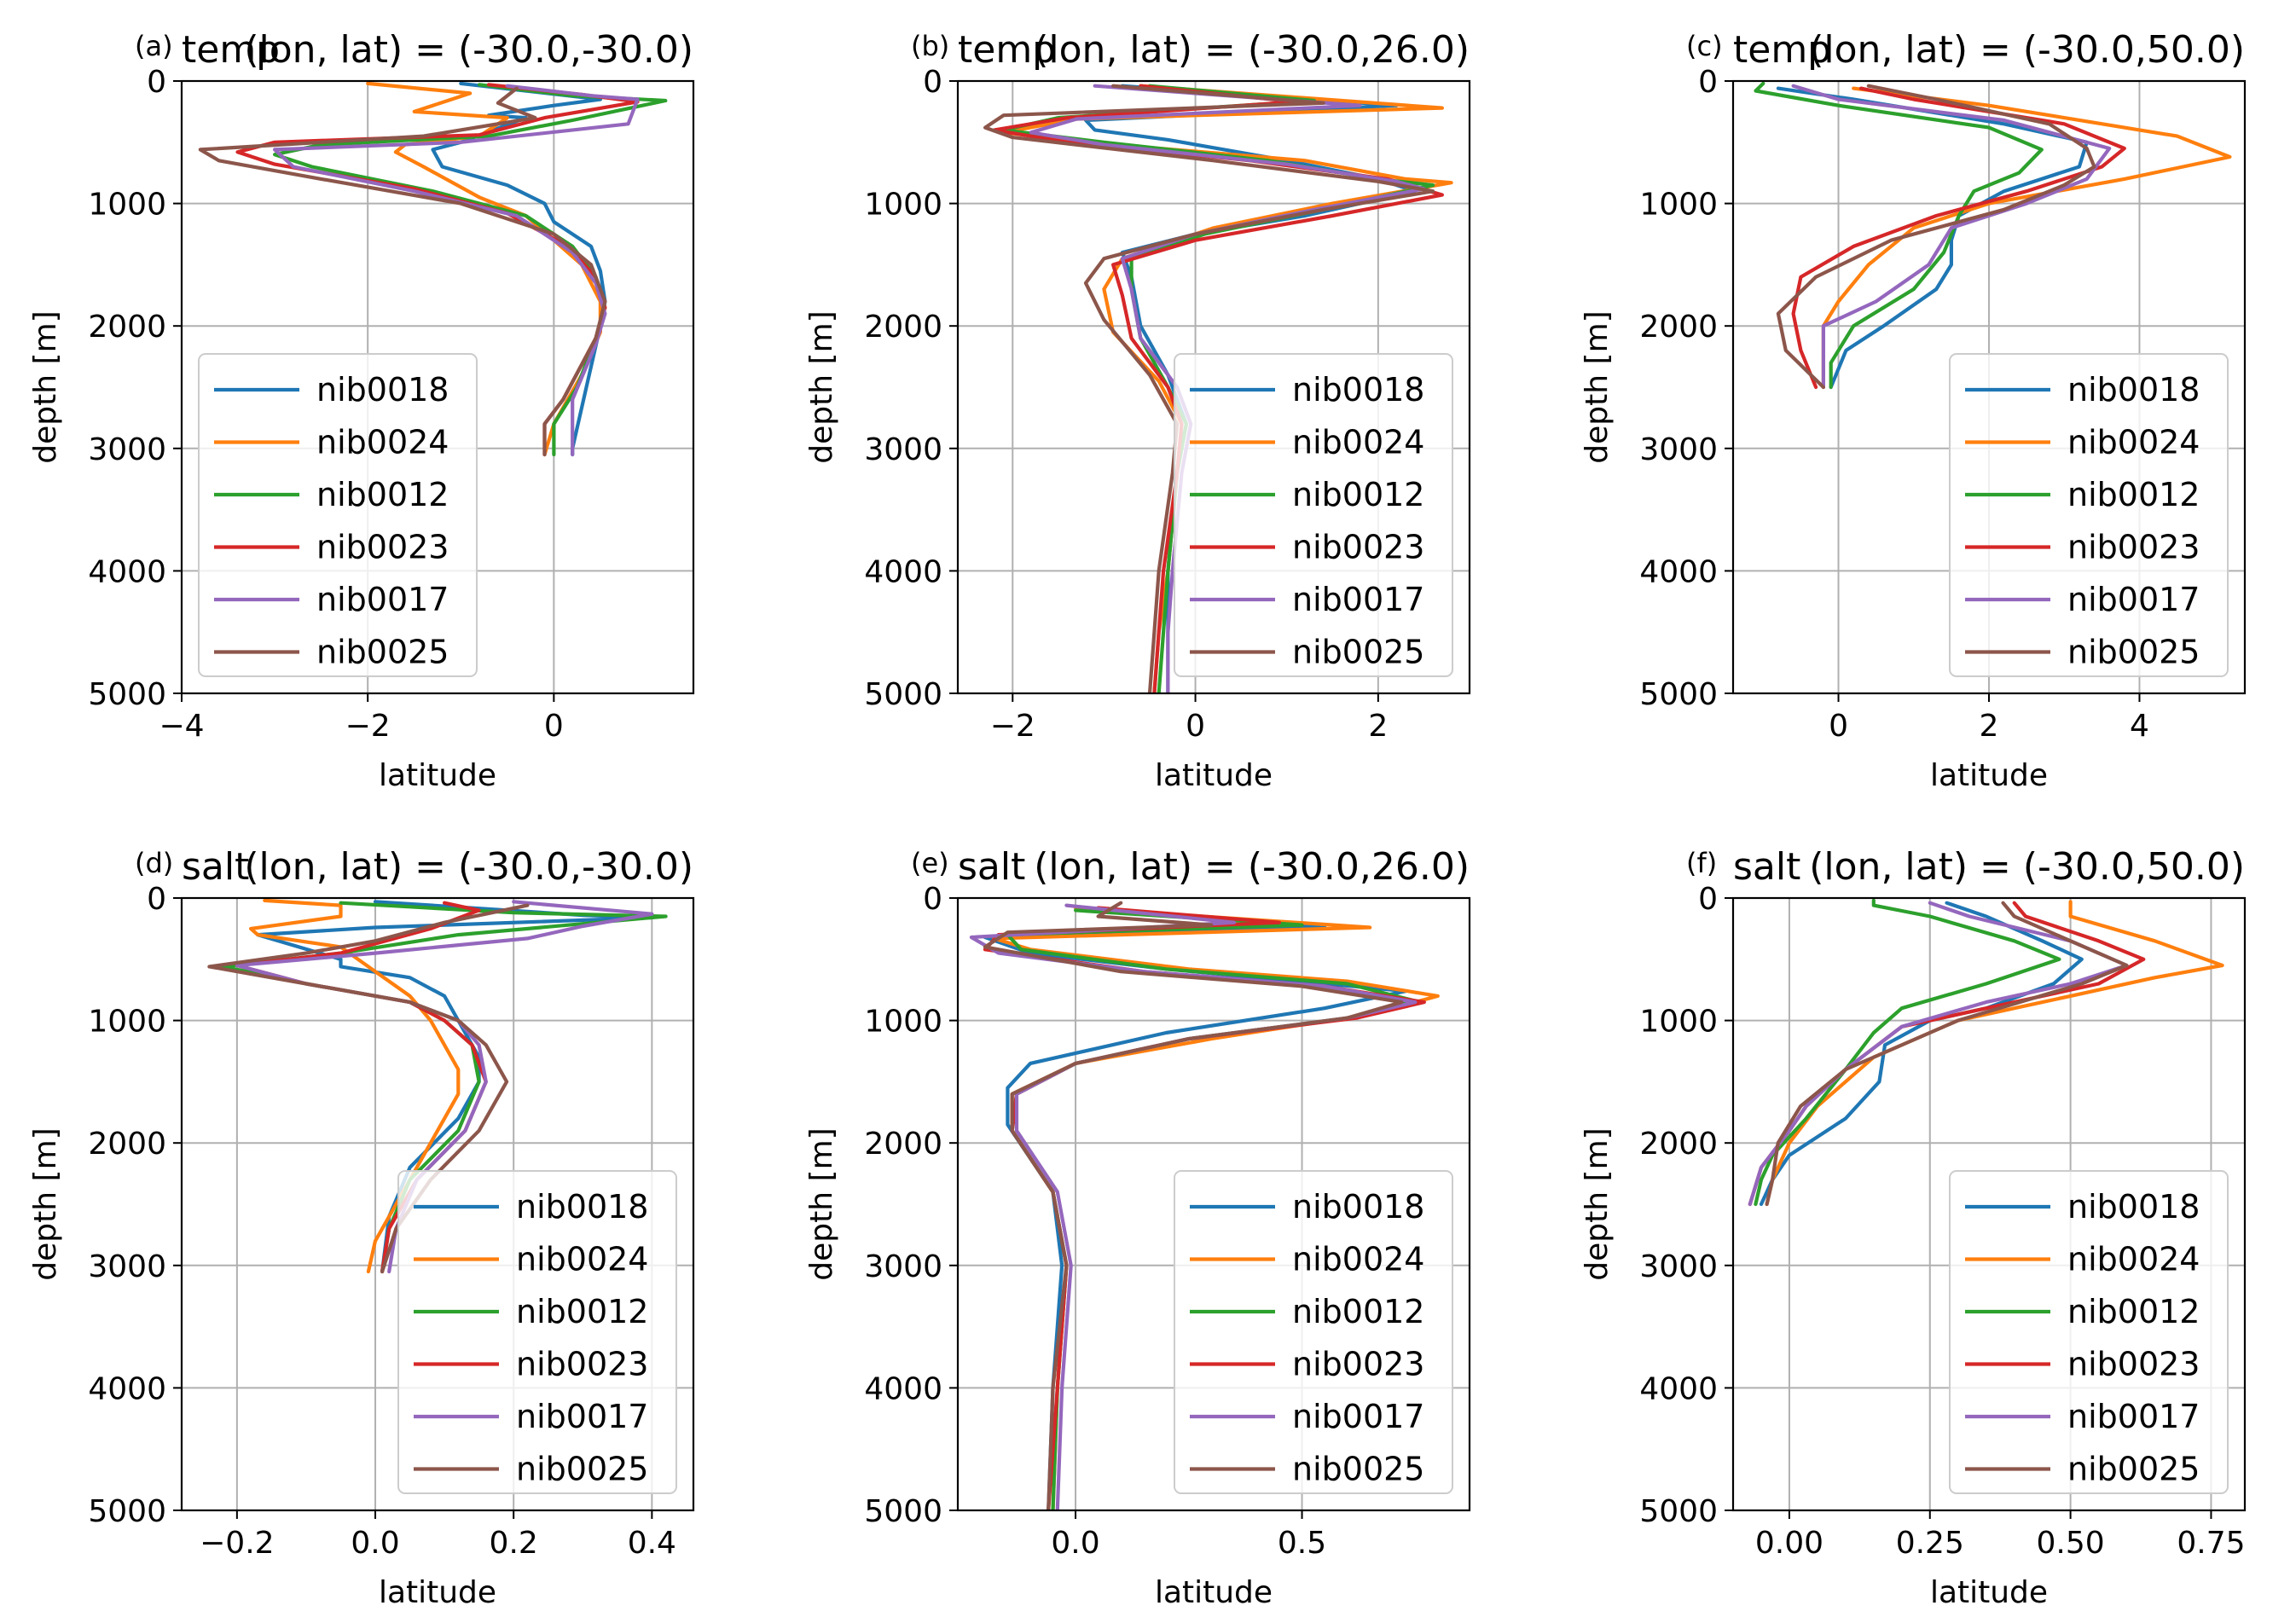  I want to click on legend-label-nib0025: nib0025, so click(582, 1469).